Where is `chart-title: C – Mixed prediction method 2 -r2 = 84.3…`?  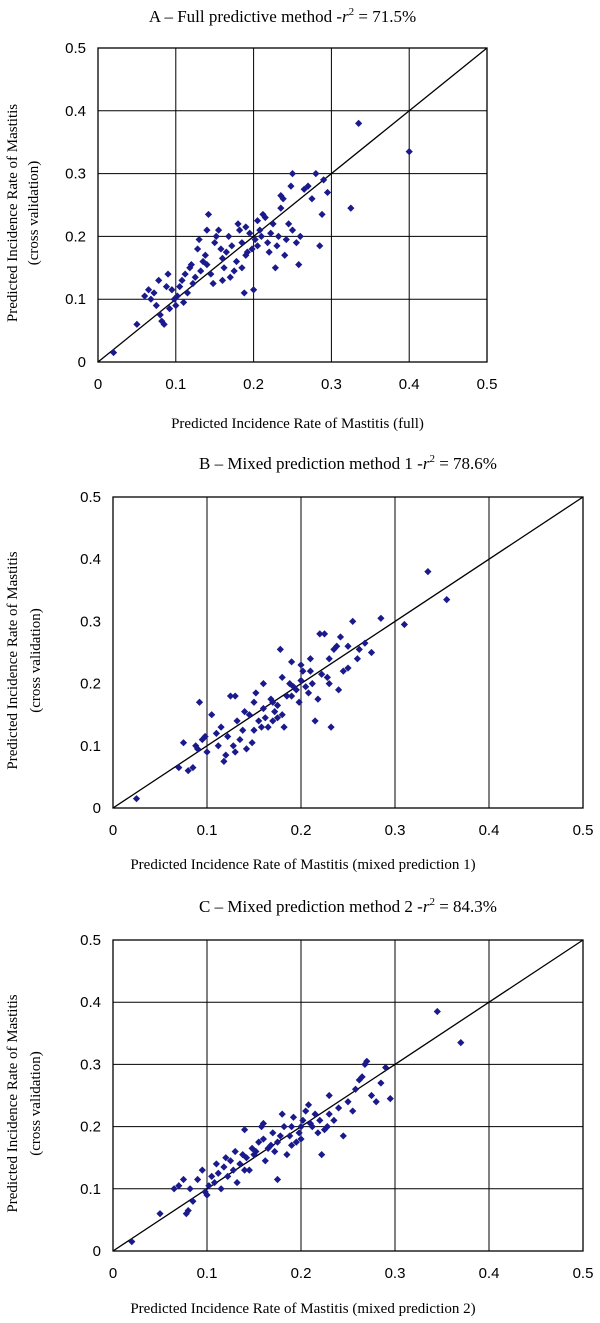 chart-title: C – Mixed prediction method 2 -r2 = 84.3… is located at coordinates (348, 906).